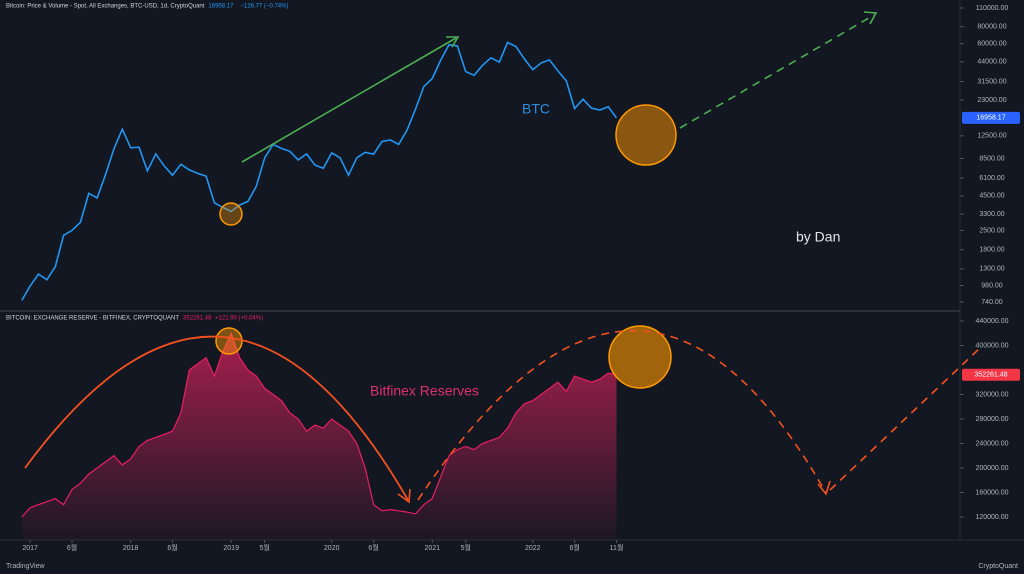  What do you see at coordinates (216, 418) in the screenshot?
I see `red-arc` at bounding box center [216, 418].